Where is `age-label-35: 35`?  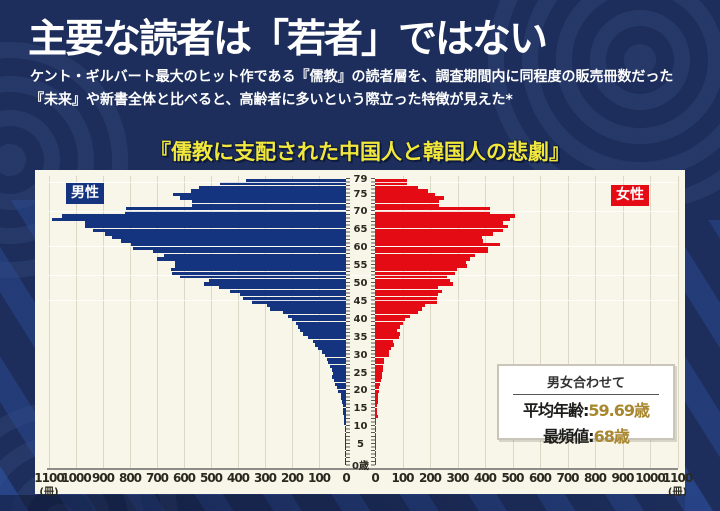
age-label-35: 35 is located at coordinates (360, 337).